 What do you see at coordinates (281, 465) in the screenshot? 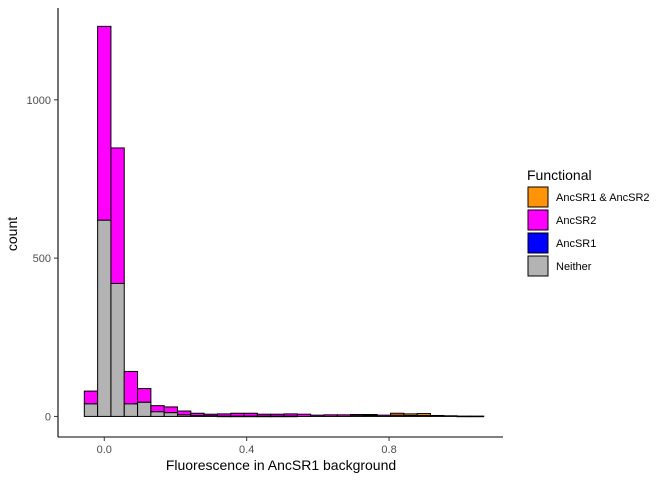
I see `x-axis-title: Fluorescence in AncSR1 background` at bounding box center [281, 465].